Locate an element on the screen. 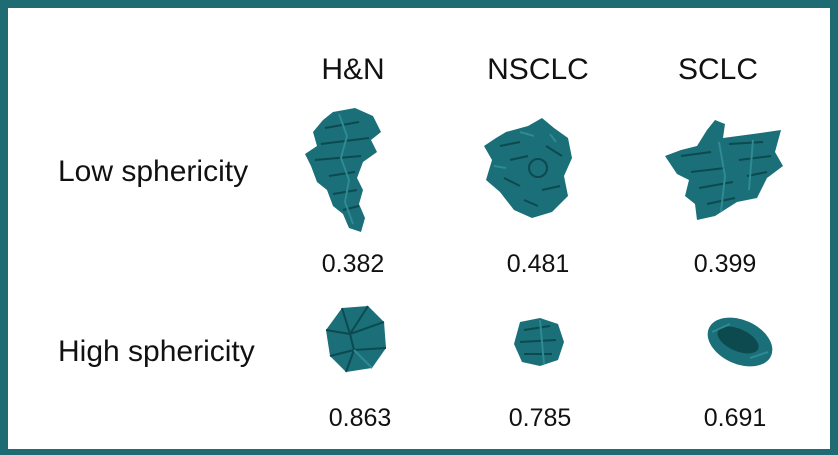 The width and height of the screenshot is (838, 455). column-header-hn: H&N is located at coordinates (353, 69).